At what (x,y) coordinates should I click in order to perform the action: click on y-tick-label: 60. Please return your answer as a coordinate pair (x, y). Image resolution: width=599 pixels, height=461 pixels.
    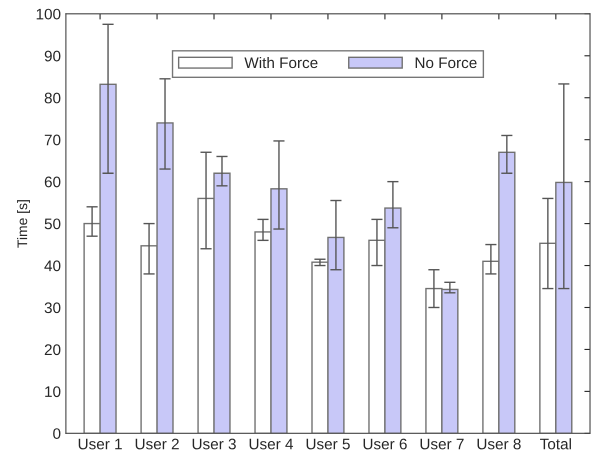
    Looking at the image, I should click on (52, 182).